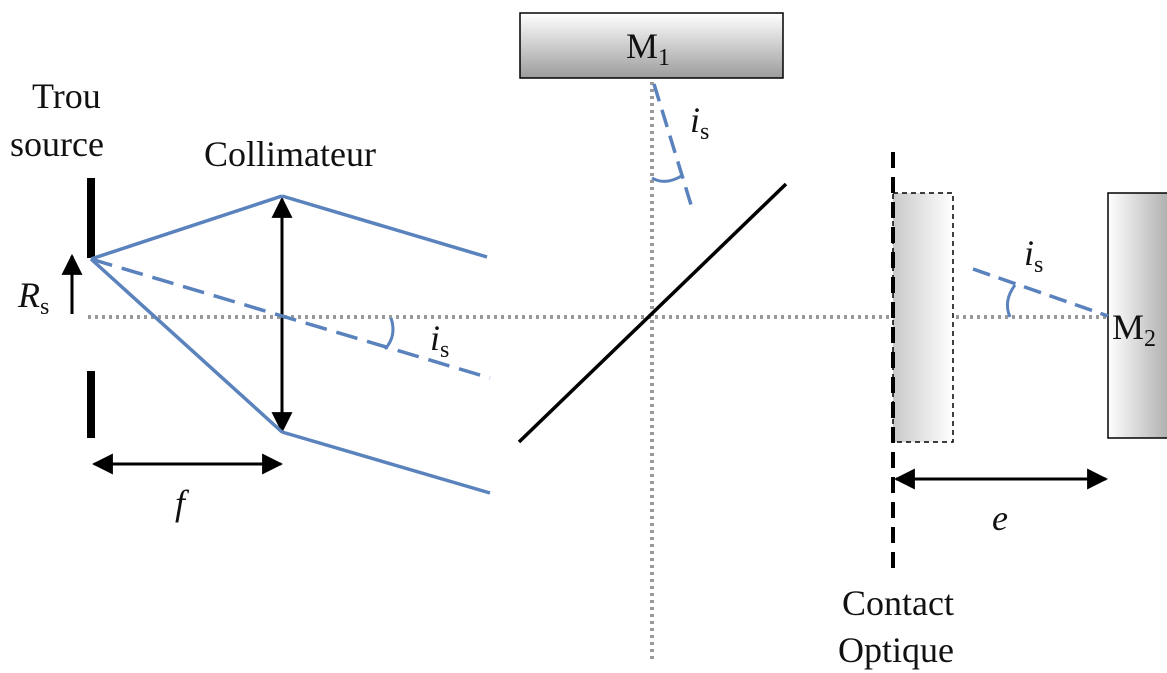 The width and height of the screenshot is (1167, 673). What do you see at coordinates (66, 96) in the screenshot?
I see `source-label-line1: Trou` at bounding box center [66, 96].